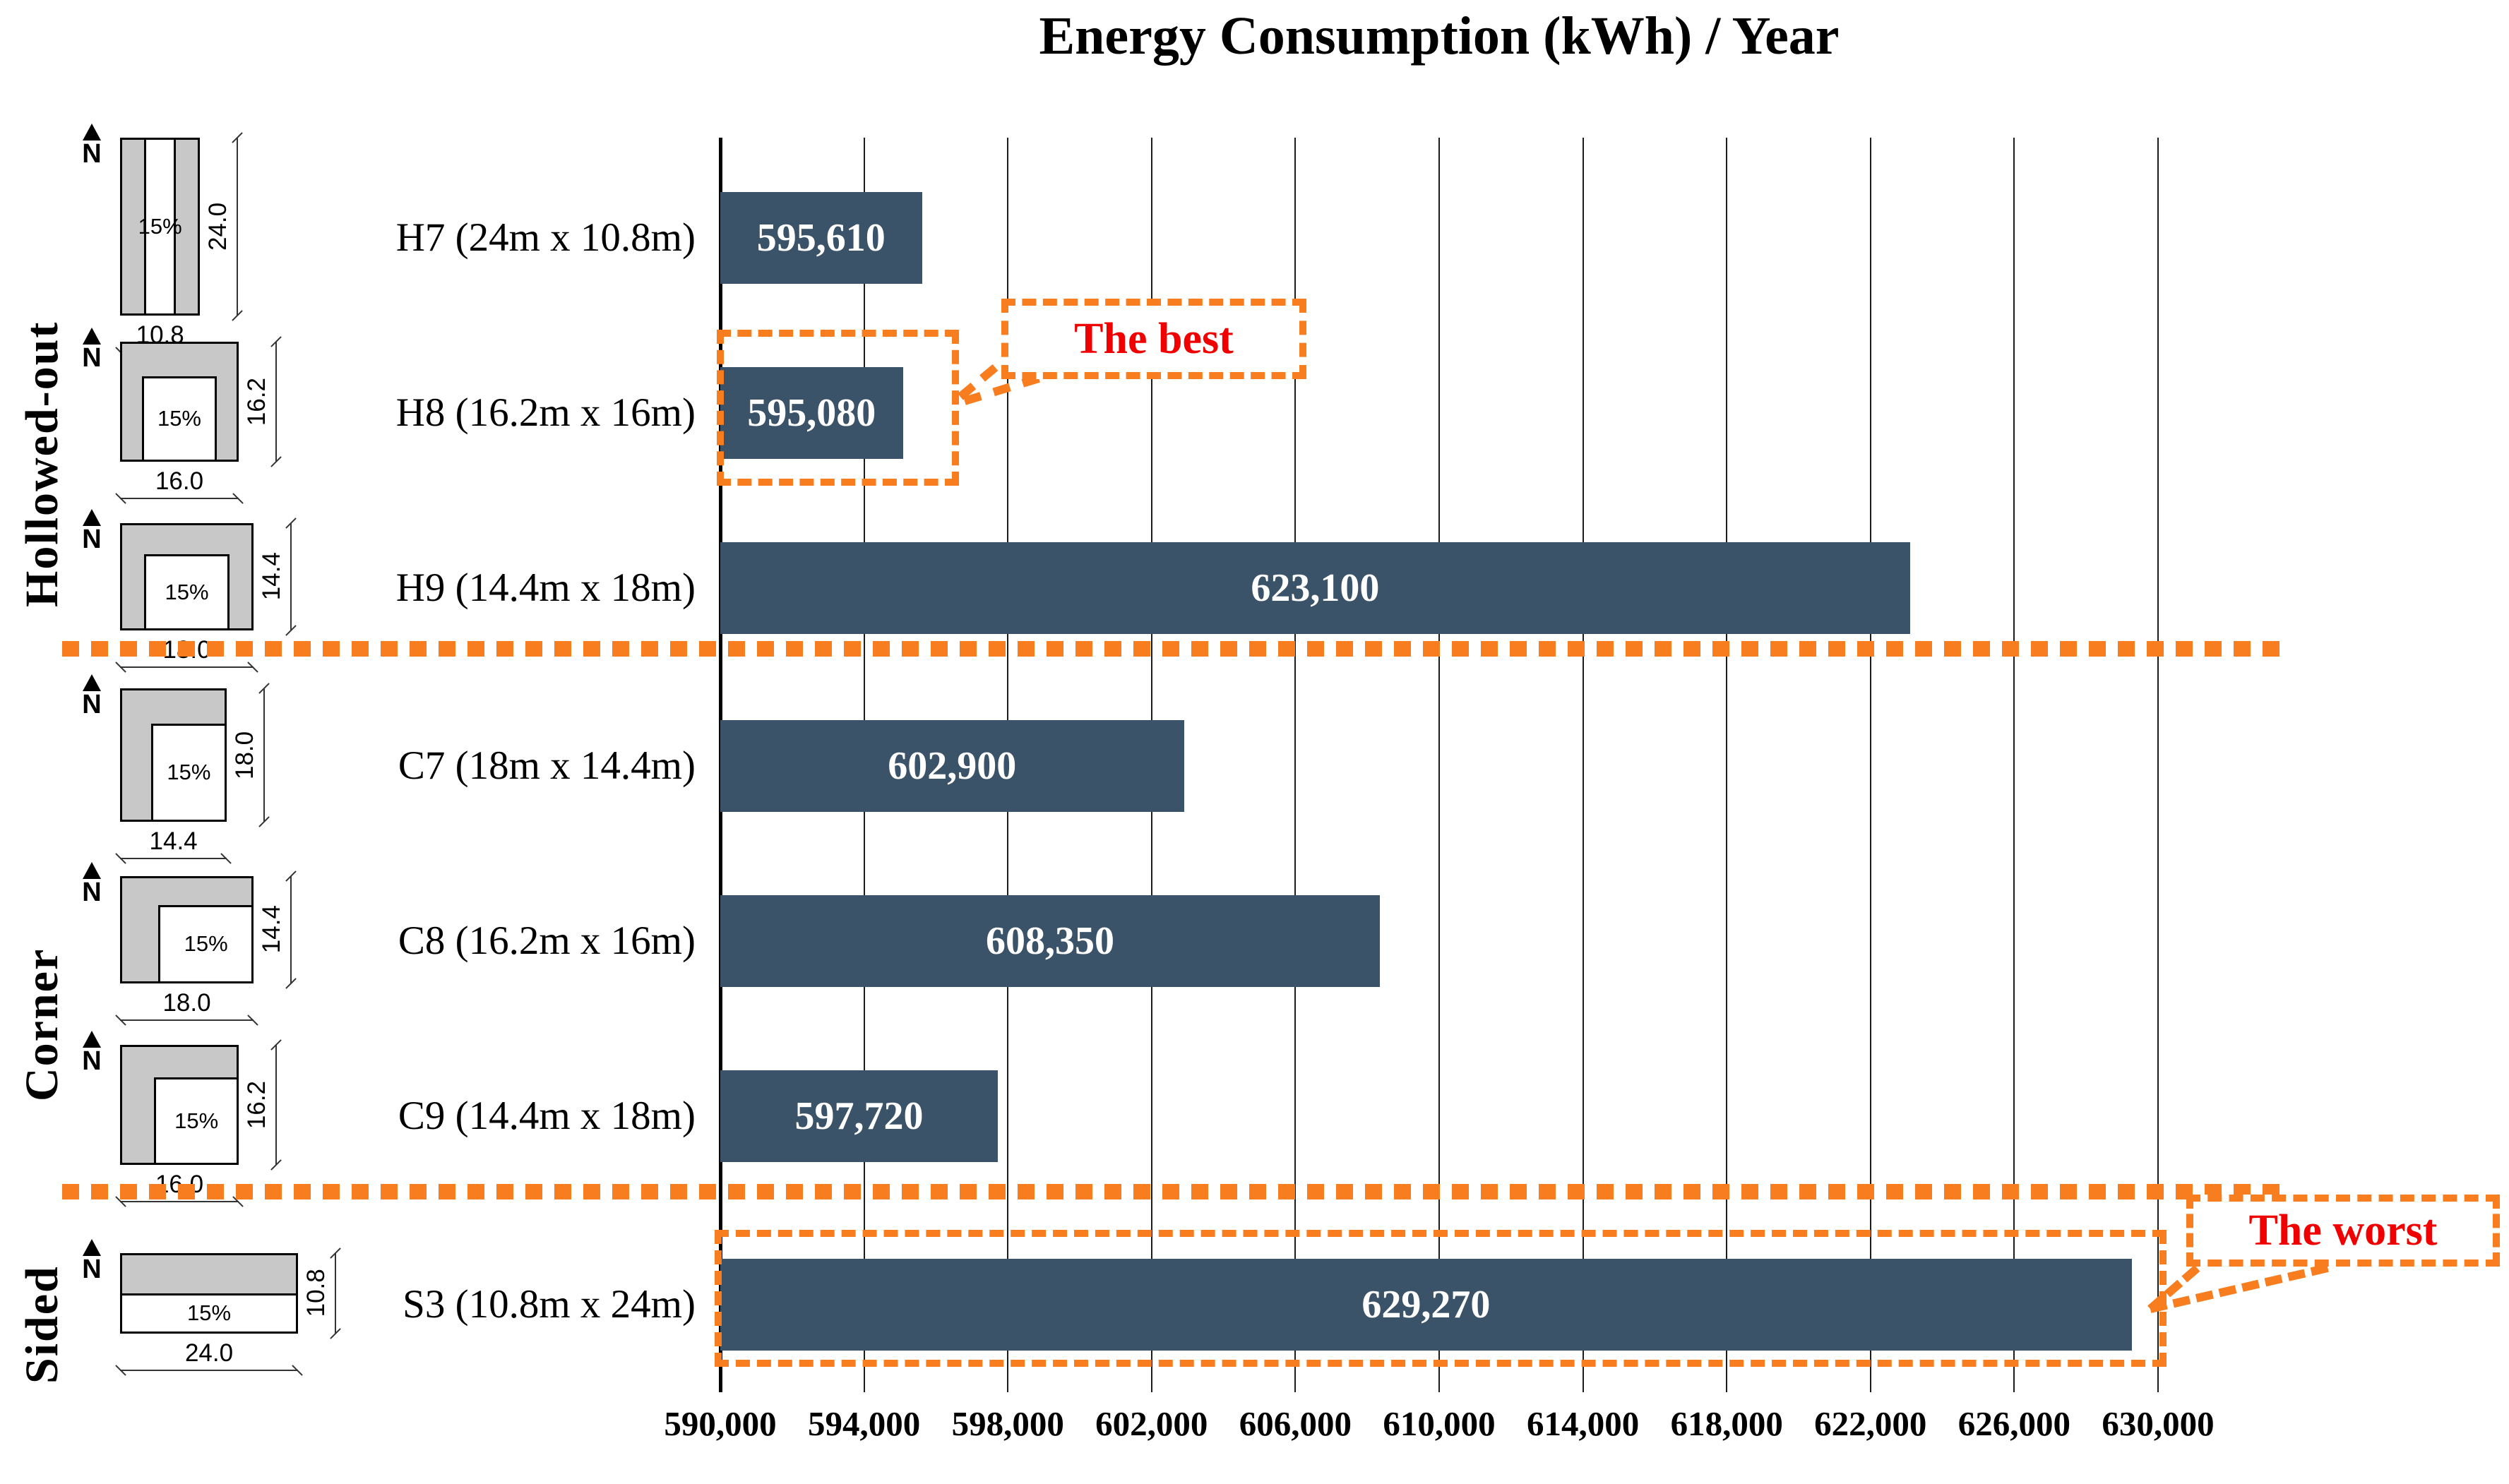  Describe the element at coordinates (187, 588) in the screenshot. I see `footprint-diagram-H9: 15%N14.418.0` at that location.